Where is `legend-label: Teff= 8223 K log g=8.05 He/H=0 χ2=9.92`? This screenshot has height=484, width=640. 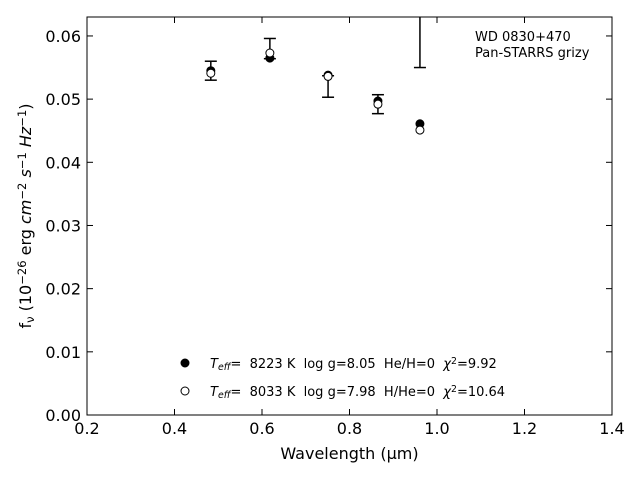
legend-label: Teff= 8223 K log g=8.05 He/H=0 χ2=9.92 is located at coordinates (353, 364).